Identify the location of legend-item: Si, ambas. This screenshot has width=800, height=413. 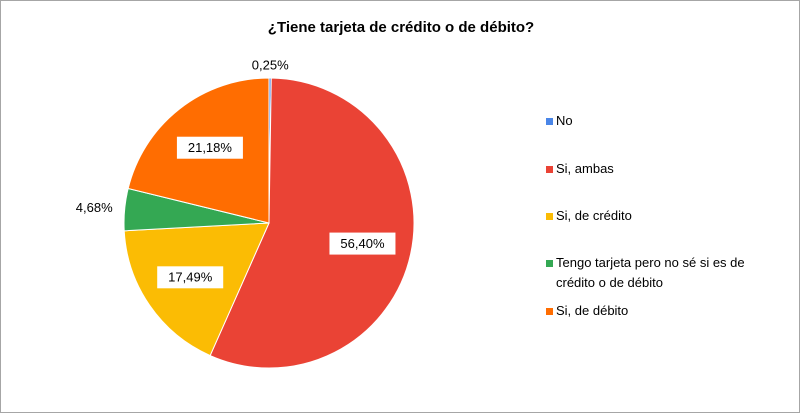
(580, 169).